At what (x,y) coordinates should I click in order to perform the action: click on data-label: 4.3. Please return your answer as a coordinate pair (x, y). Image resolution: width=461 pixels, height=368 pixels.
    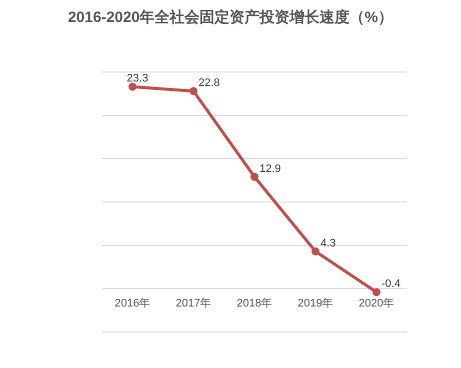
    Looking at the image, I should click on (328, 243).